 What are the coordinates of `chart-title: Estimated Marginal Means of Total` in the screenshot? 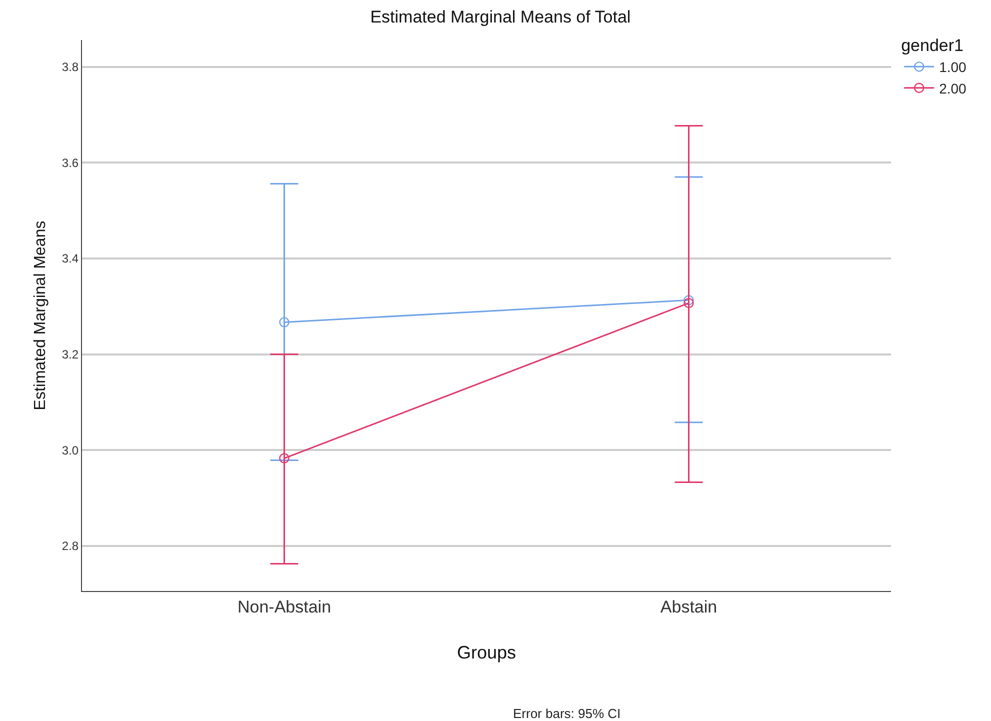 It's located at (500, 17).